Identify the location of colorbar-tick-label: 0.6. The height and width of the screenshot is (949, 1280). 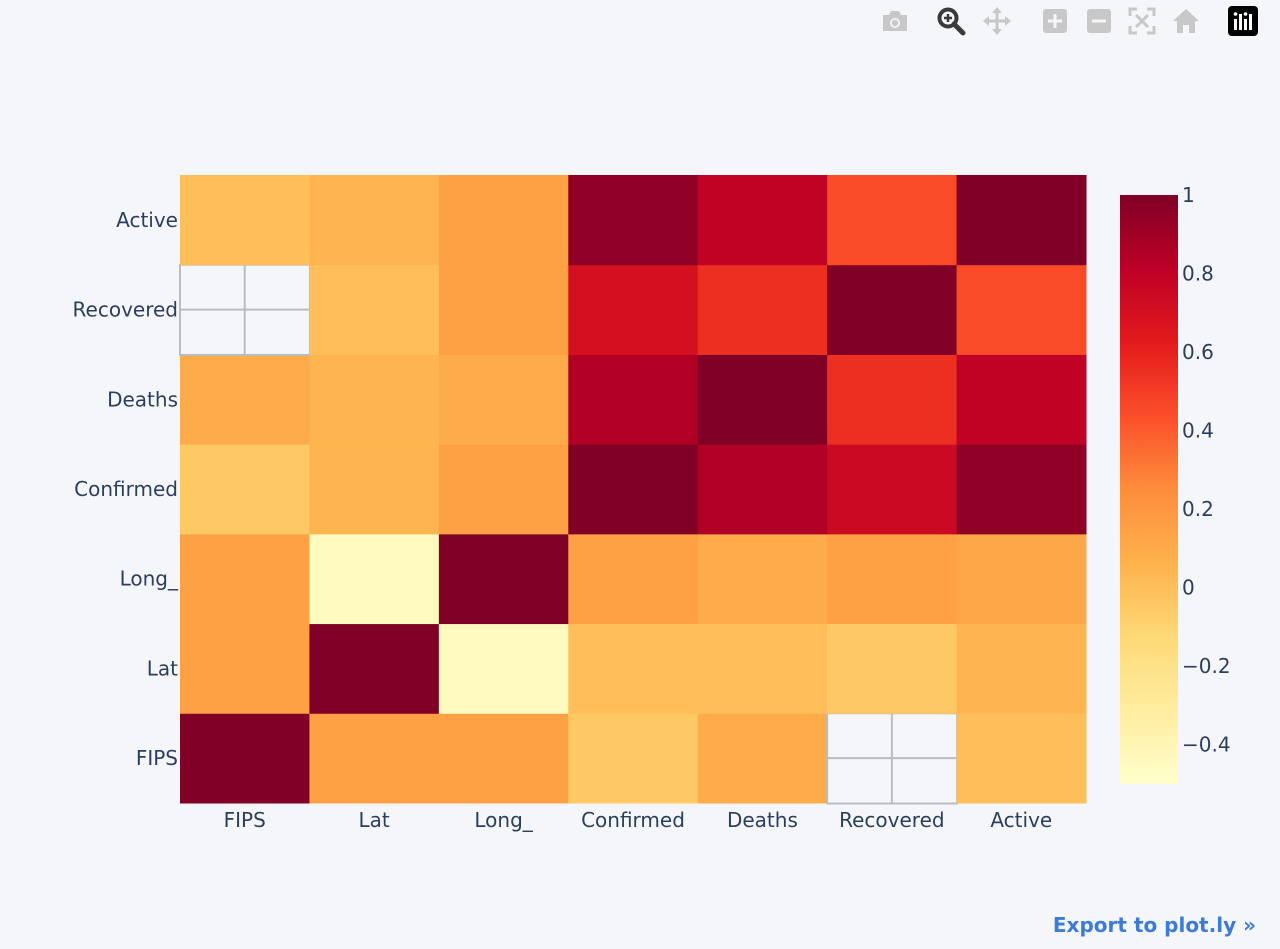
(1198, 352).